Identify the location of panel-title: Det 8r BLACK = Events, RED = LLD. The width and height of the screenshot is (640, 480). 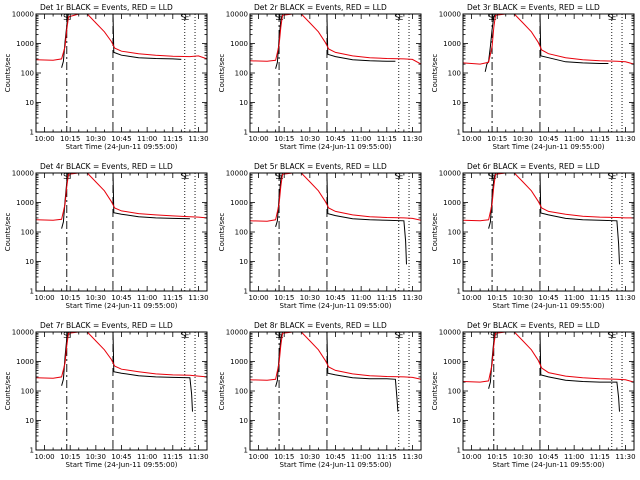
(320, 325).